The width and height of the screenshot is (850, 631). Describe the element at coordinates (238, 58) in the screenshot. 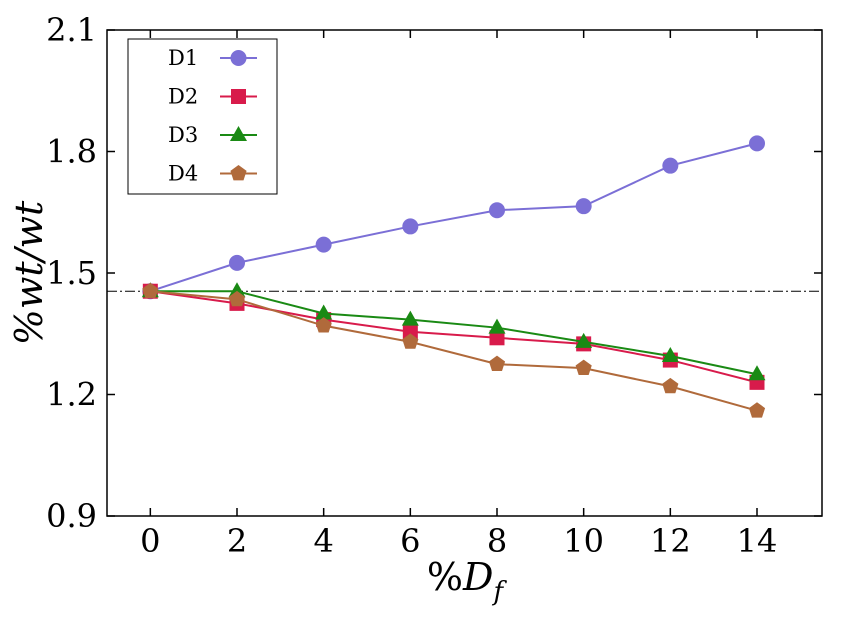

I see `legend-marker-d1` at that location.